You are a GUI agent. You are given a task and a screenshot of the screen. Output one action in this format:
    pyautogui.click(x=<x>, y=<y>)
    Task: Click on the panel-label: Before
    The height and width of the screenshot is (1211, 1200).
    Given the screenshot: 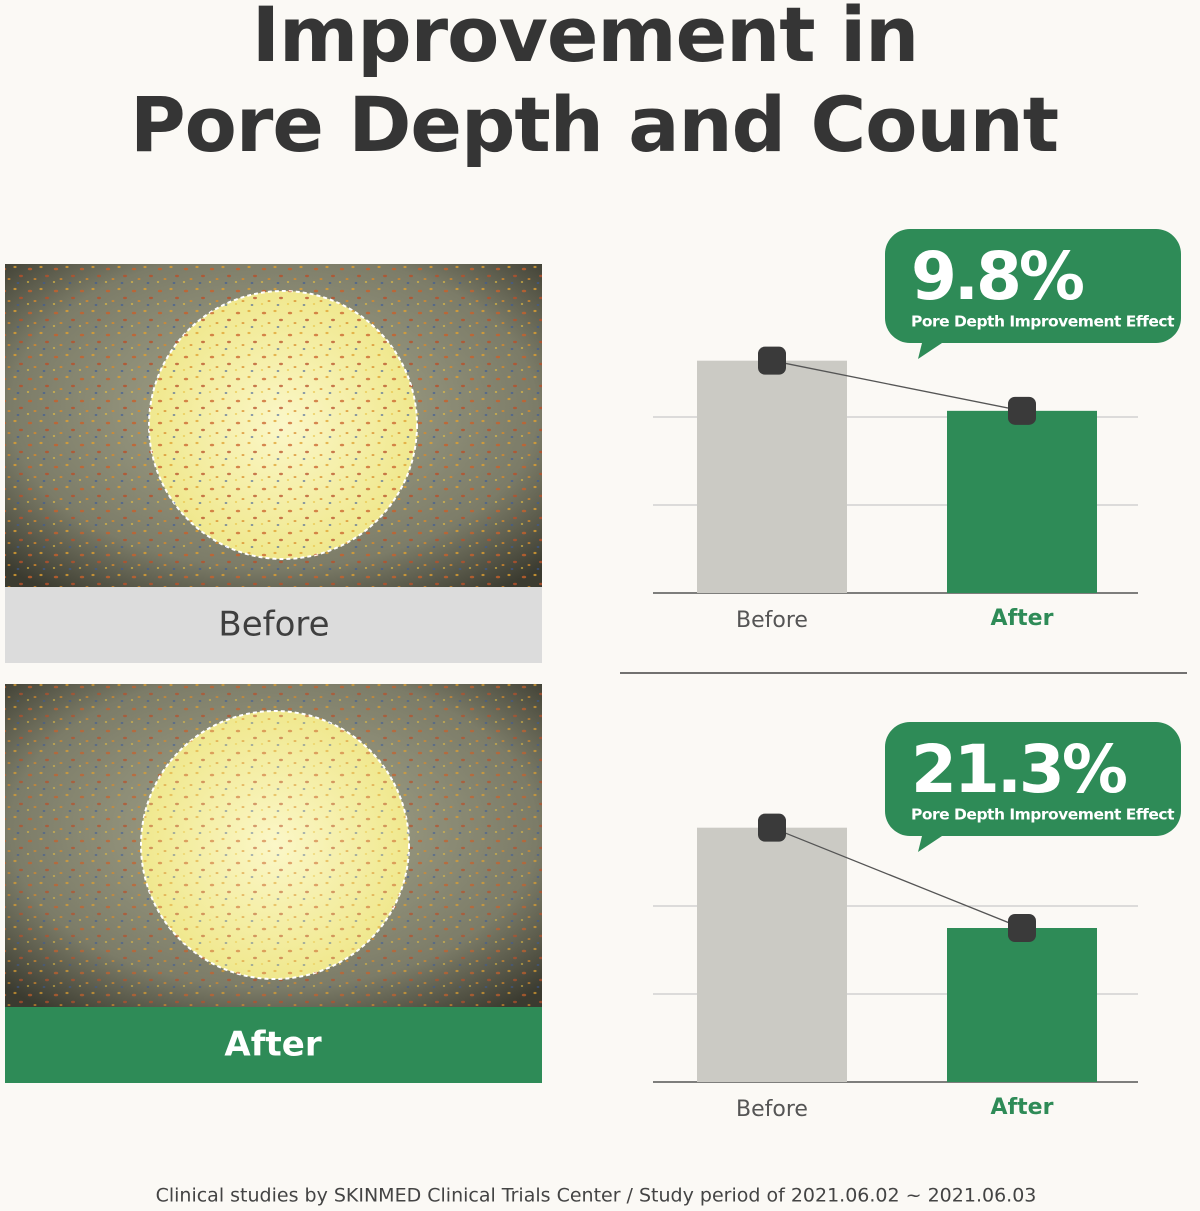 What is the action you would take?
    pyautogui.click(x=273, y=625)
    